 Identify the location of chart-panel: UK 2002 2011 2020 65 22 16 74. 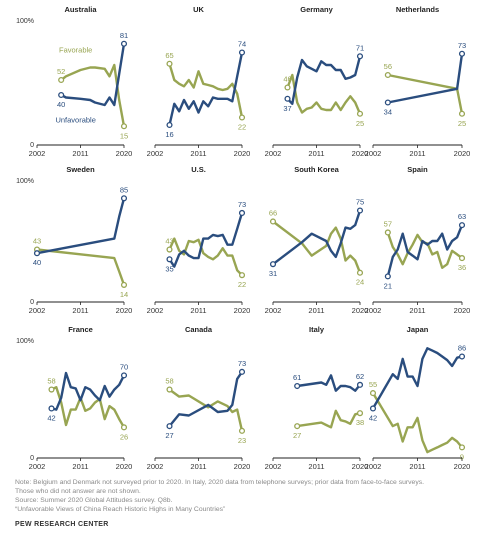
(199, 81).